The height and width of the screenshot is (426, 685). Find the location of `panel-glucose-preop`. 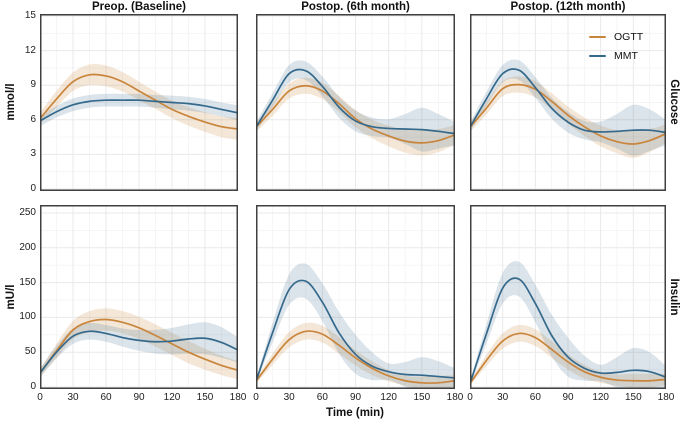

panel-glucose-preop is located at coordinates (139, 102).